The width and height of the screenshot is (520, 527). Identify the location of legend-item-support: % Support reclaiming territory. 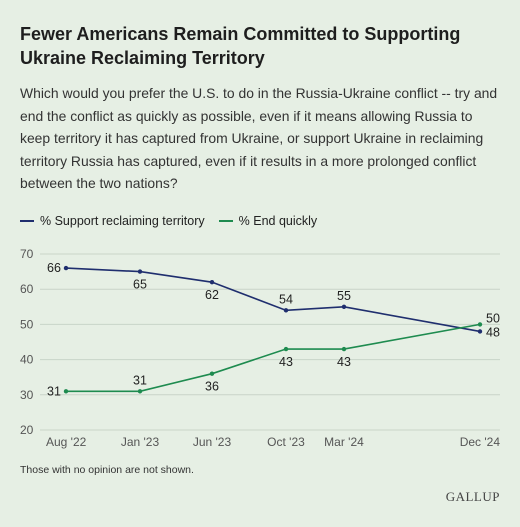
(112, 221).